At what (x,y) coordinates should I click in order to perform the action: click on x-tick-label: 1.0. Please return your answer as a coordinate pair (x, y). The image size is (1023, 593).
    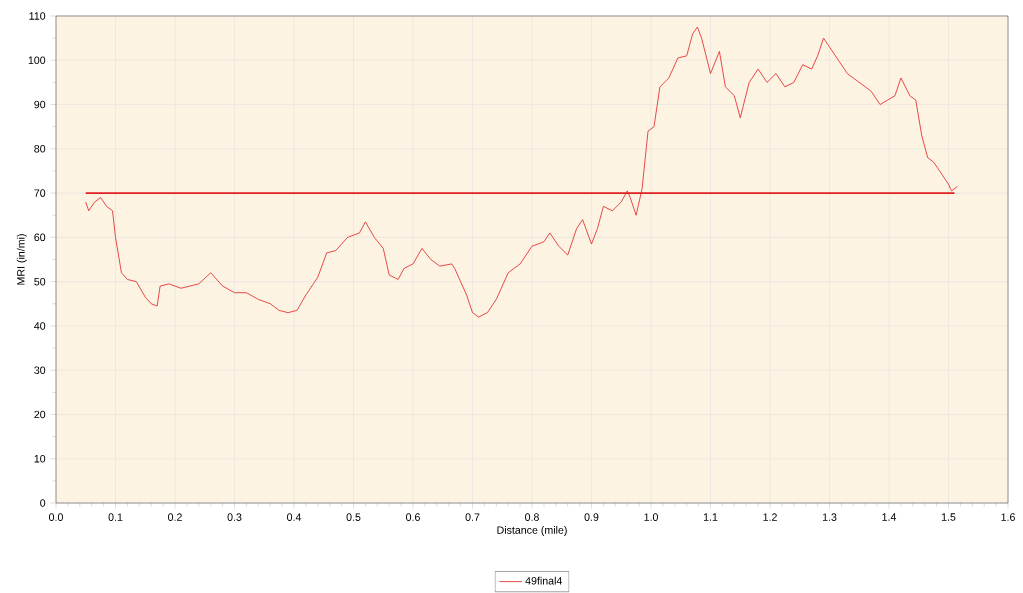
    Looking at the image, I should click on (651, 517).